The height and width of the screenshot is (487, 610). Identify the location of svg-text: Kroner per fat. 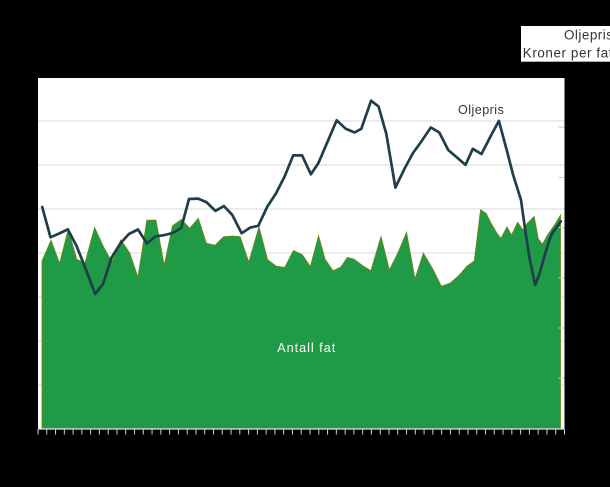
(566, 53).